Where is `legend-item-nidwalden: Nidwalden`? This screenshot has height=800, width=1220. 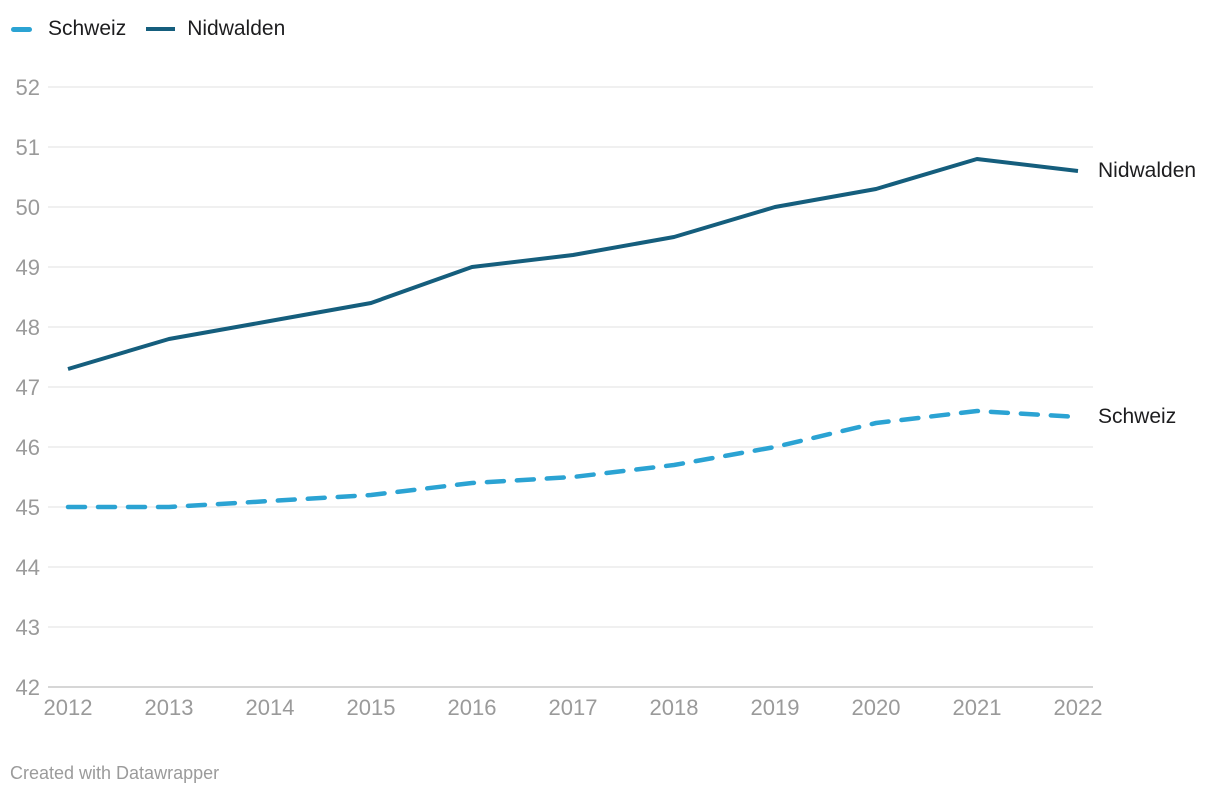
legend-item-nidwalden: Nidwalden is located at coordinates (215, 29).